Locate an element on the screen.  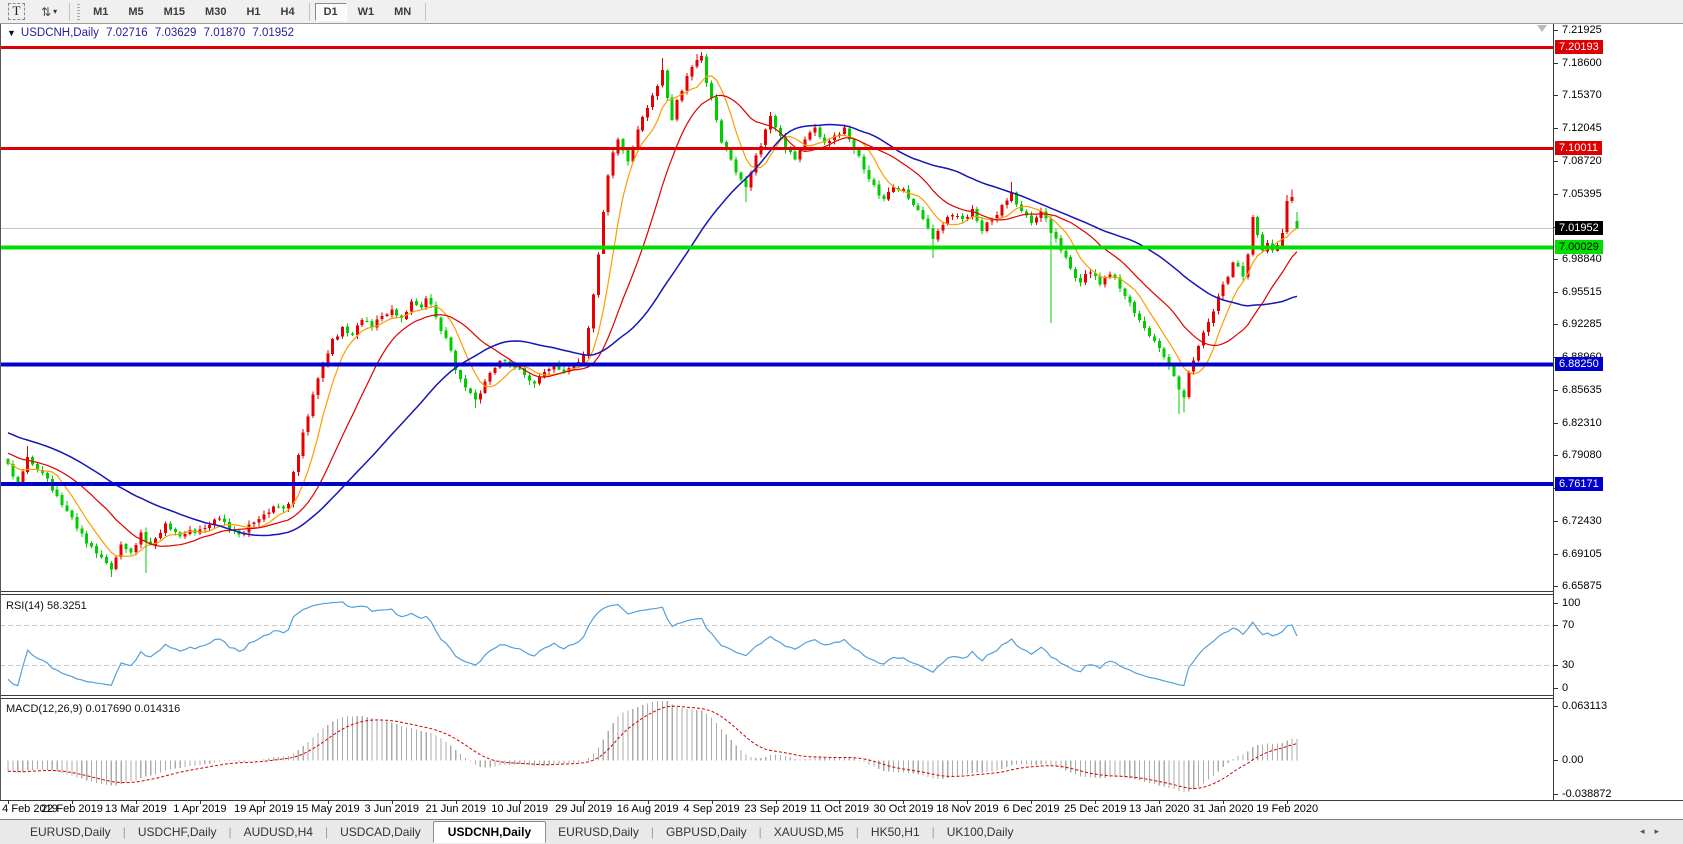
chart-tab-usdcnh-daily: USDCNH,Daily is located at coordinates (489, 832).